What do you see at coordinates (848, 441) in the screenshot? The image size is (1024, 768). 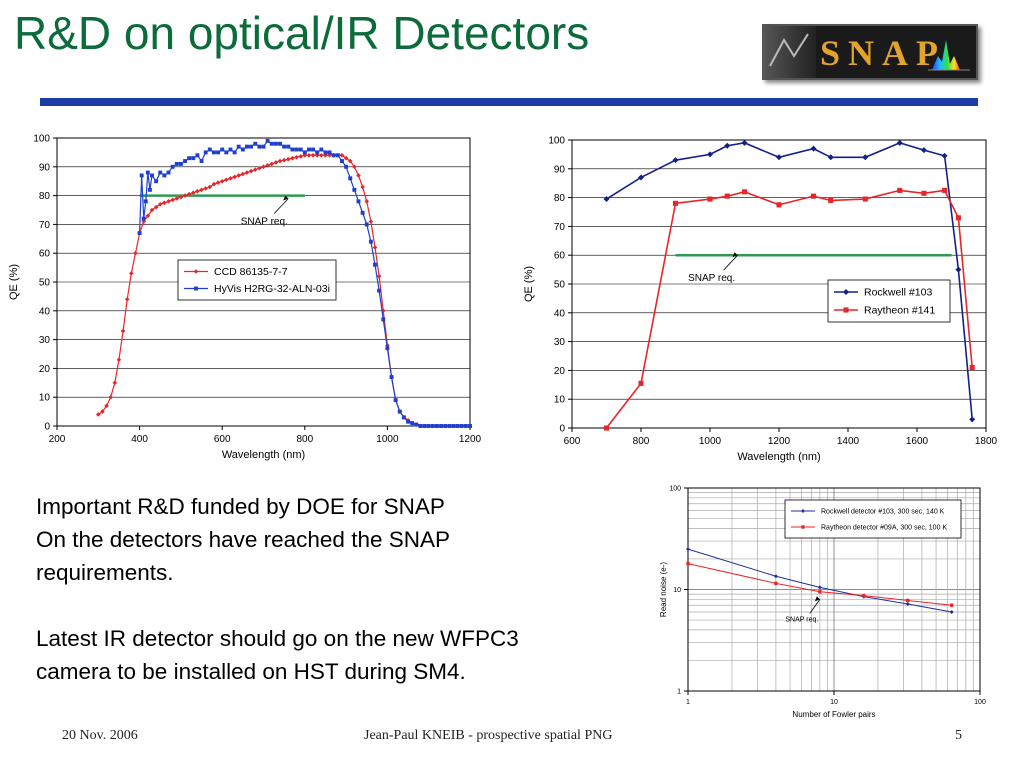 I see `x-tick-label: 1400` at bounding box center [848, 441].